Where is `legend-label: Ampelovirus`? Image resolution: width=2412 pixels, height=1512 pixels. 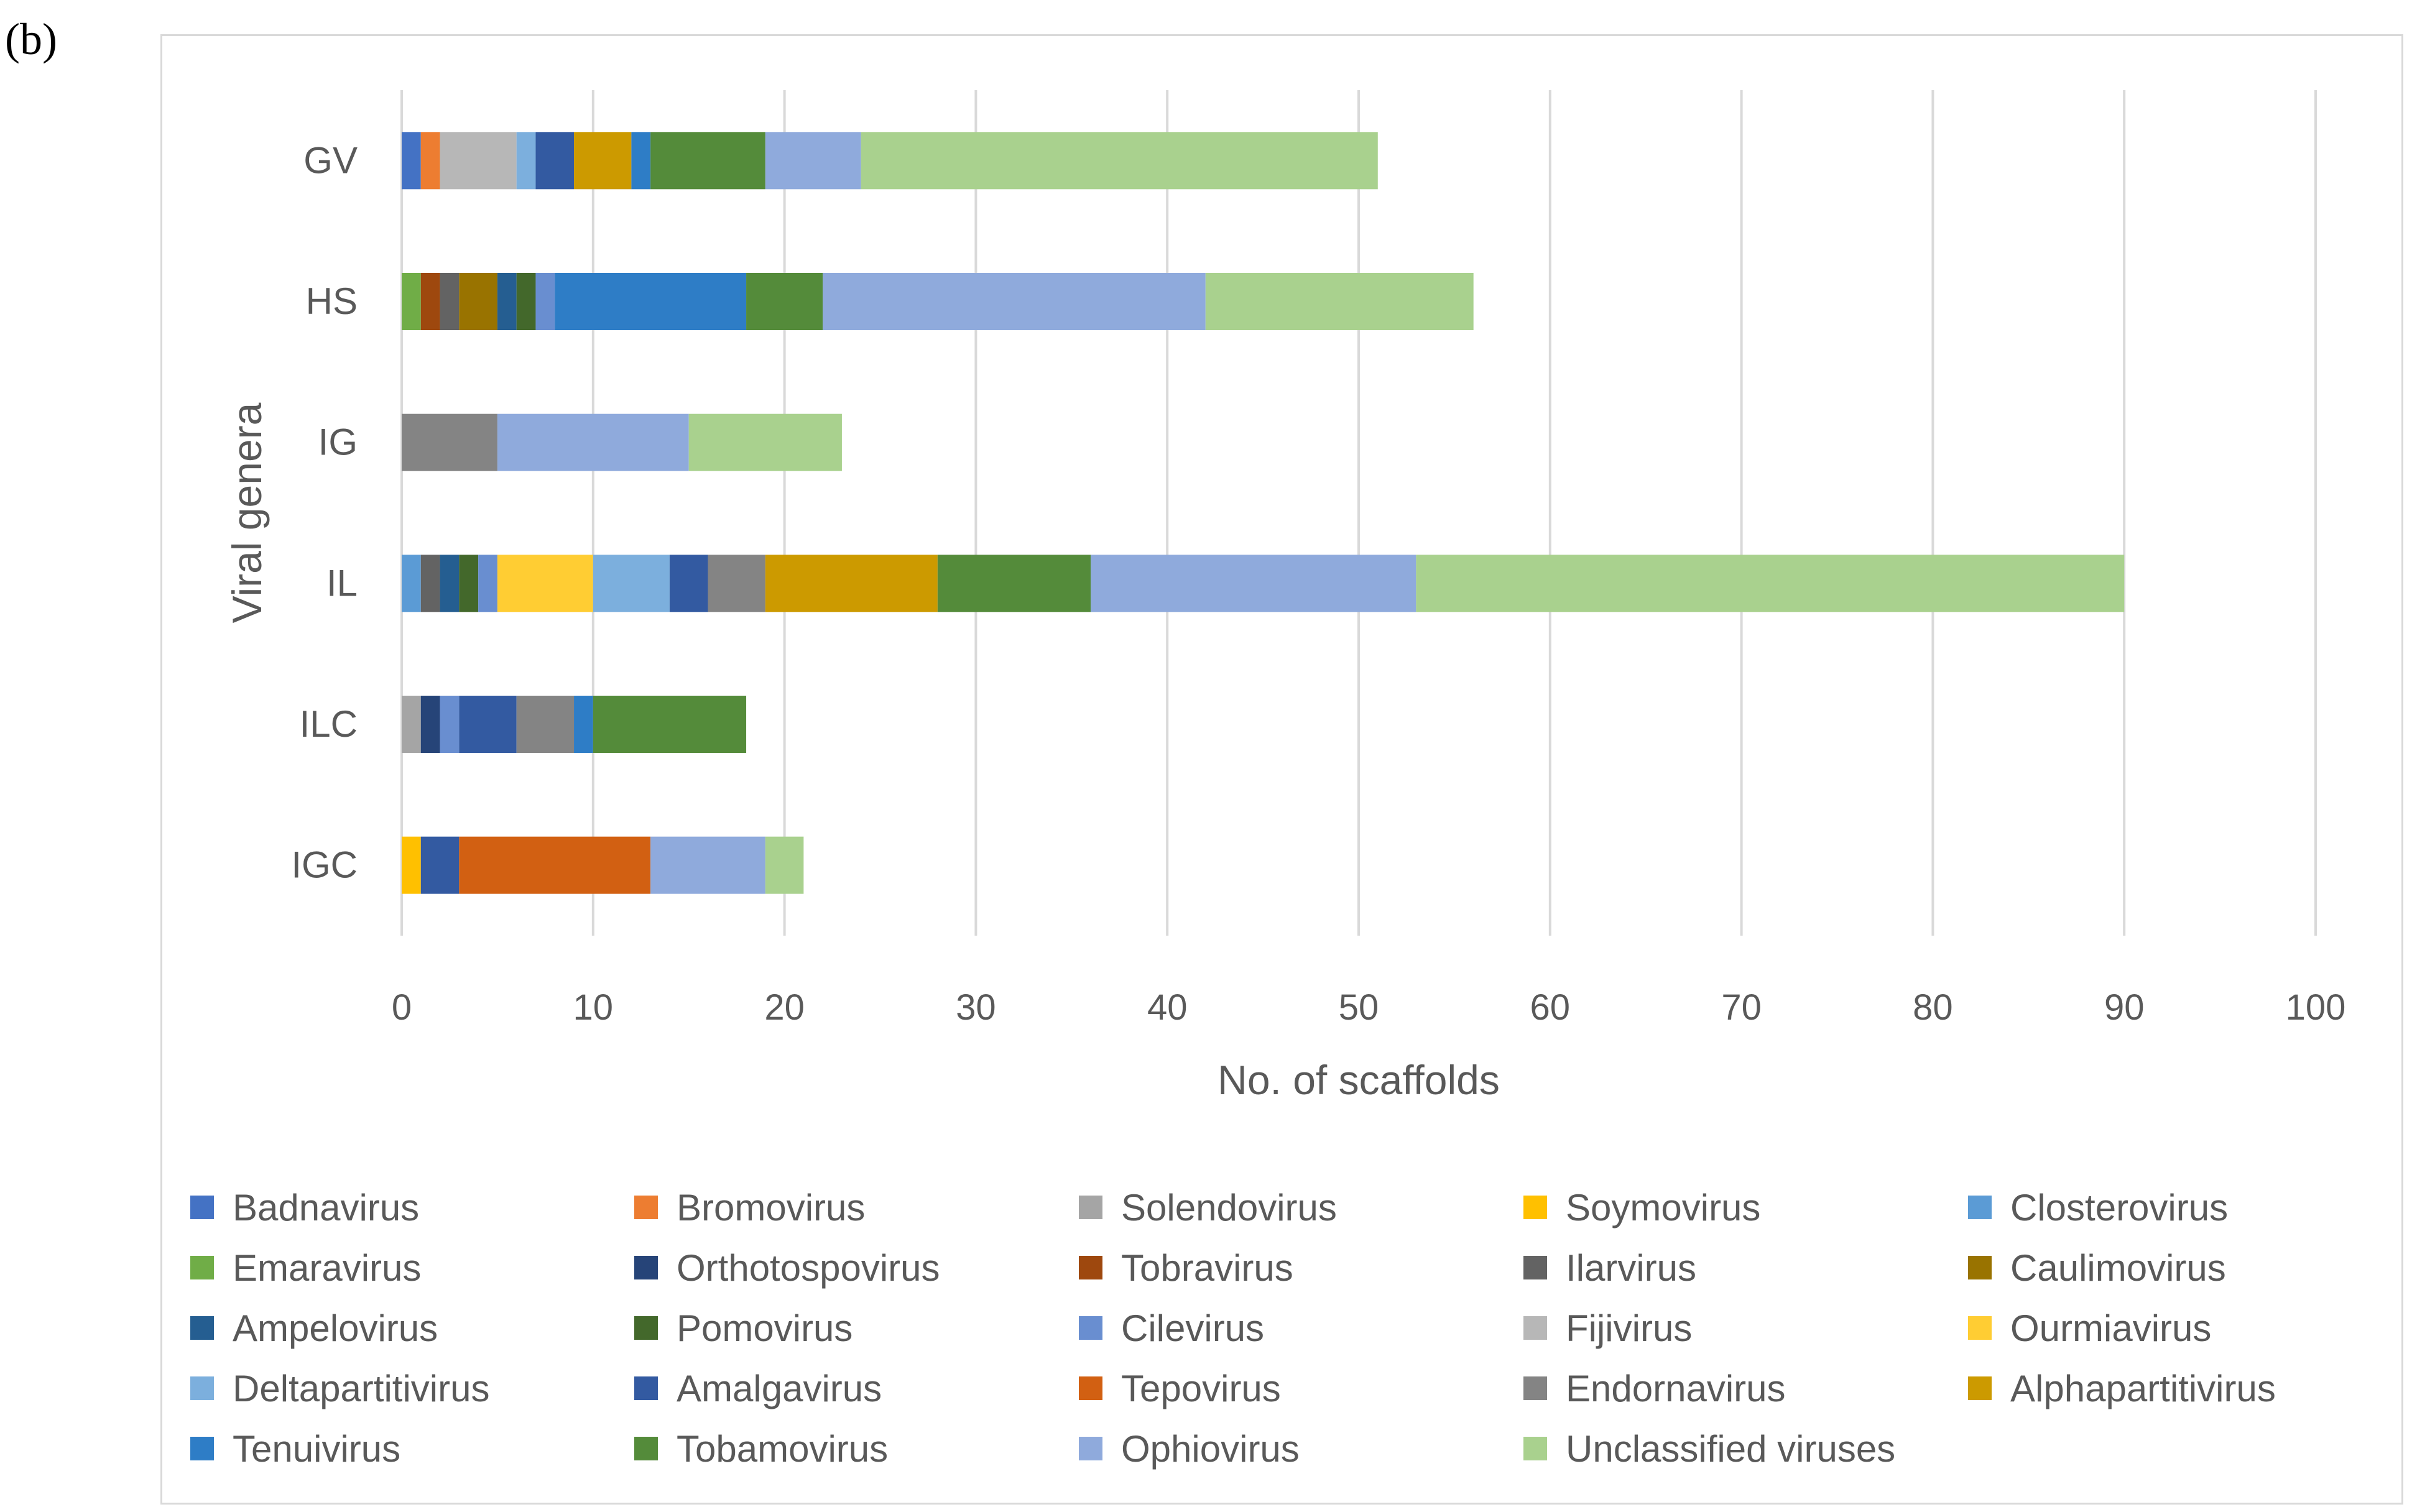
legend-label: Ampelovirus is located at coordinates (335, 1328).